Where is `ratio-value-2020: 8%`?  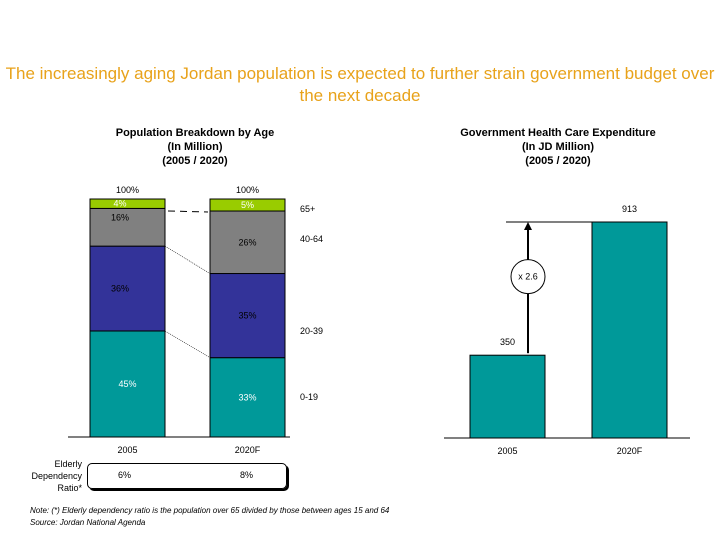
ratio-value-2020: 8% is located at coordinates (247, 475).